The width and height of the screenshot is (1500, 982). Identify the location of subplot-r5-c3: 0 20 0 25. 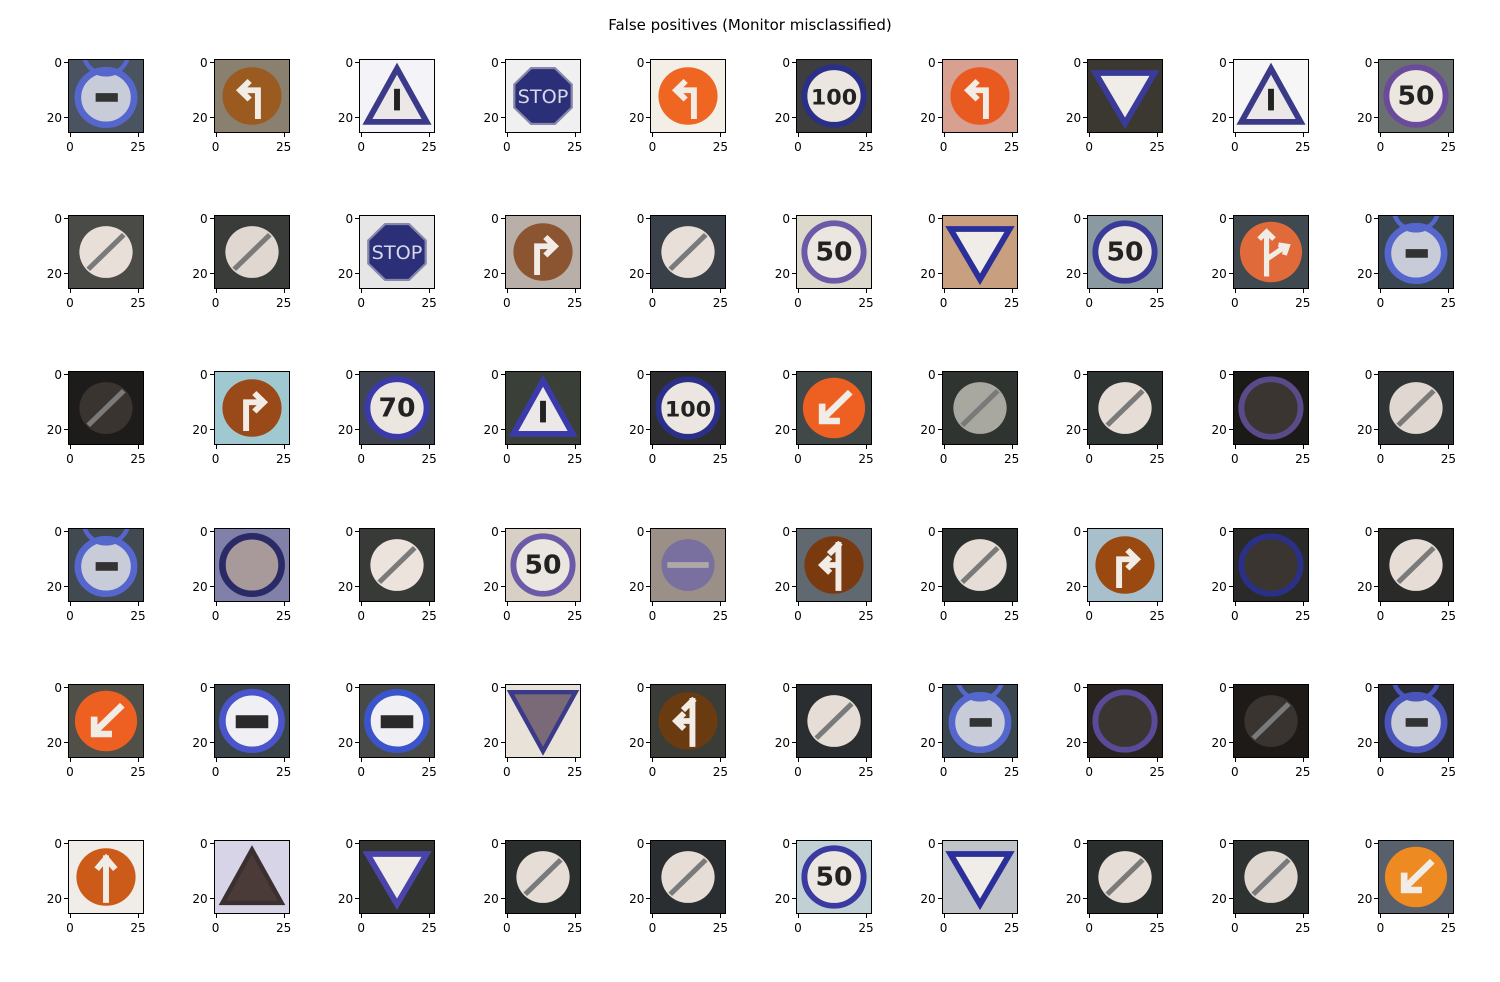
(384, 736).